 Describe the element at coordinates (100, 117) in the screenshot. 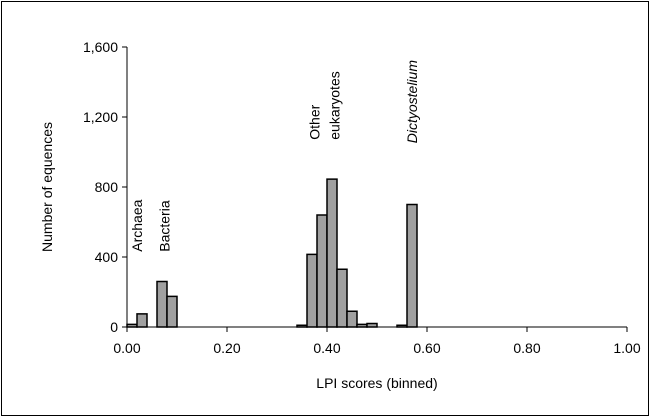

I see `y-tick-label-3: 1,200` at that location.